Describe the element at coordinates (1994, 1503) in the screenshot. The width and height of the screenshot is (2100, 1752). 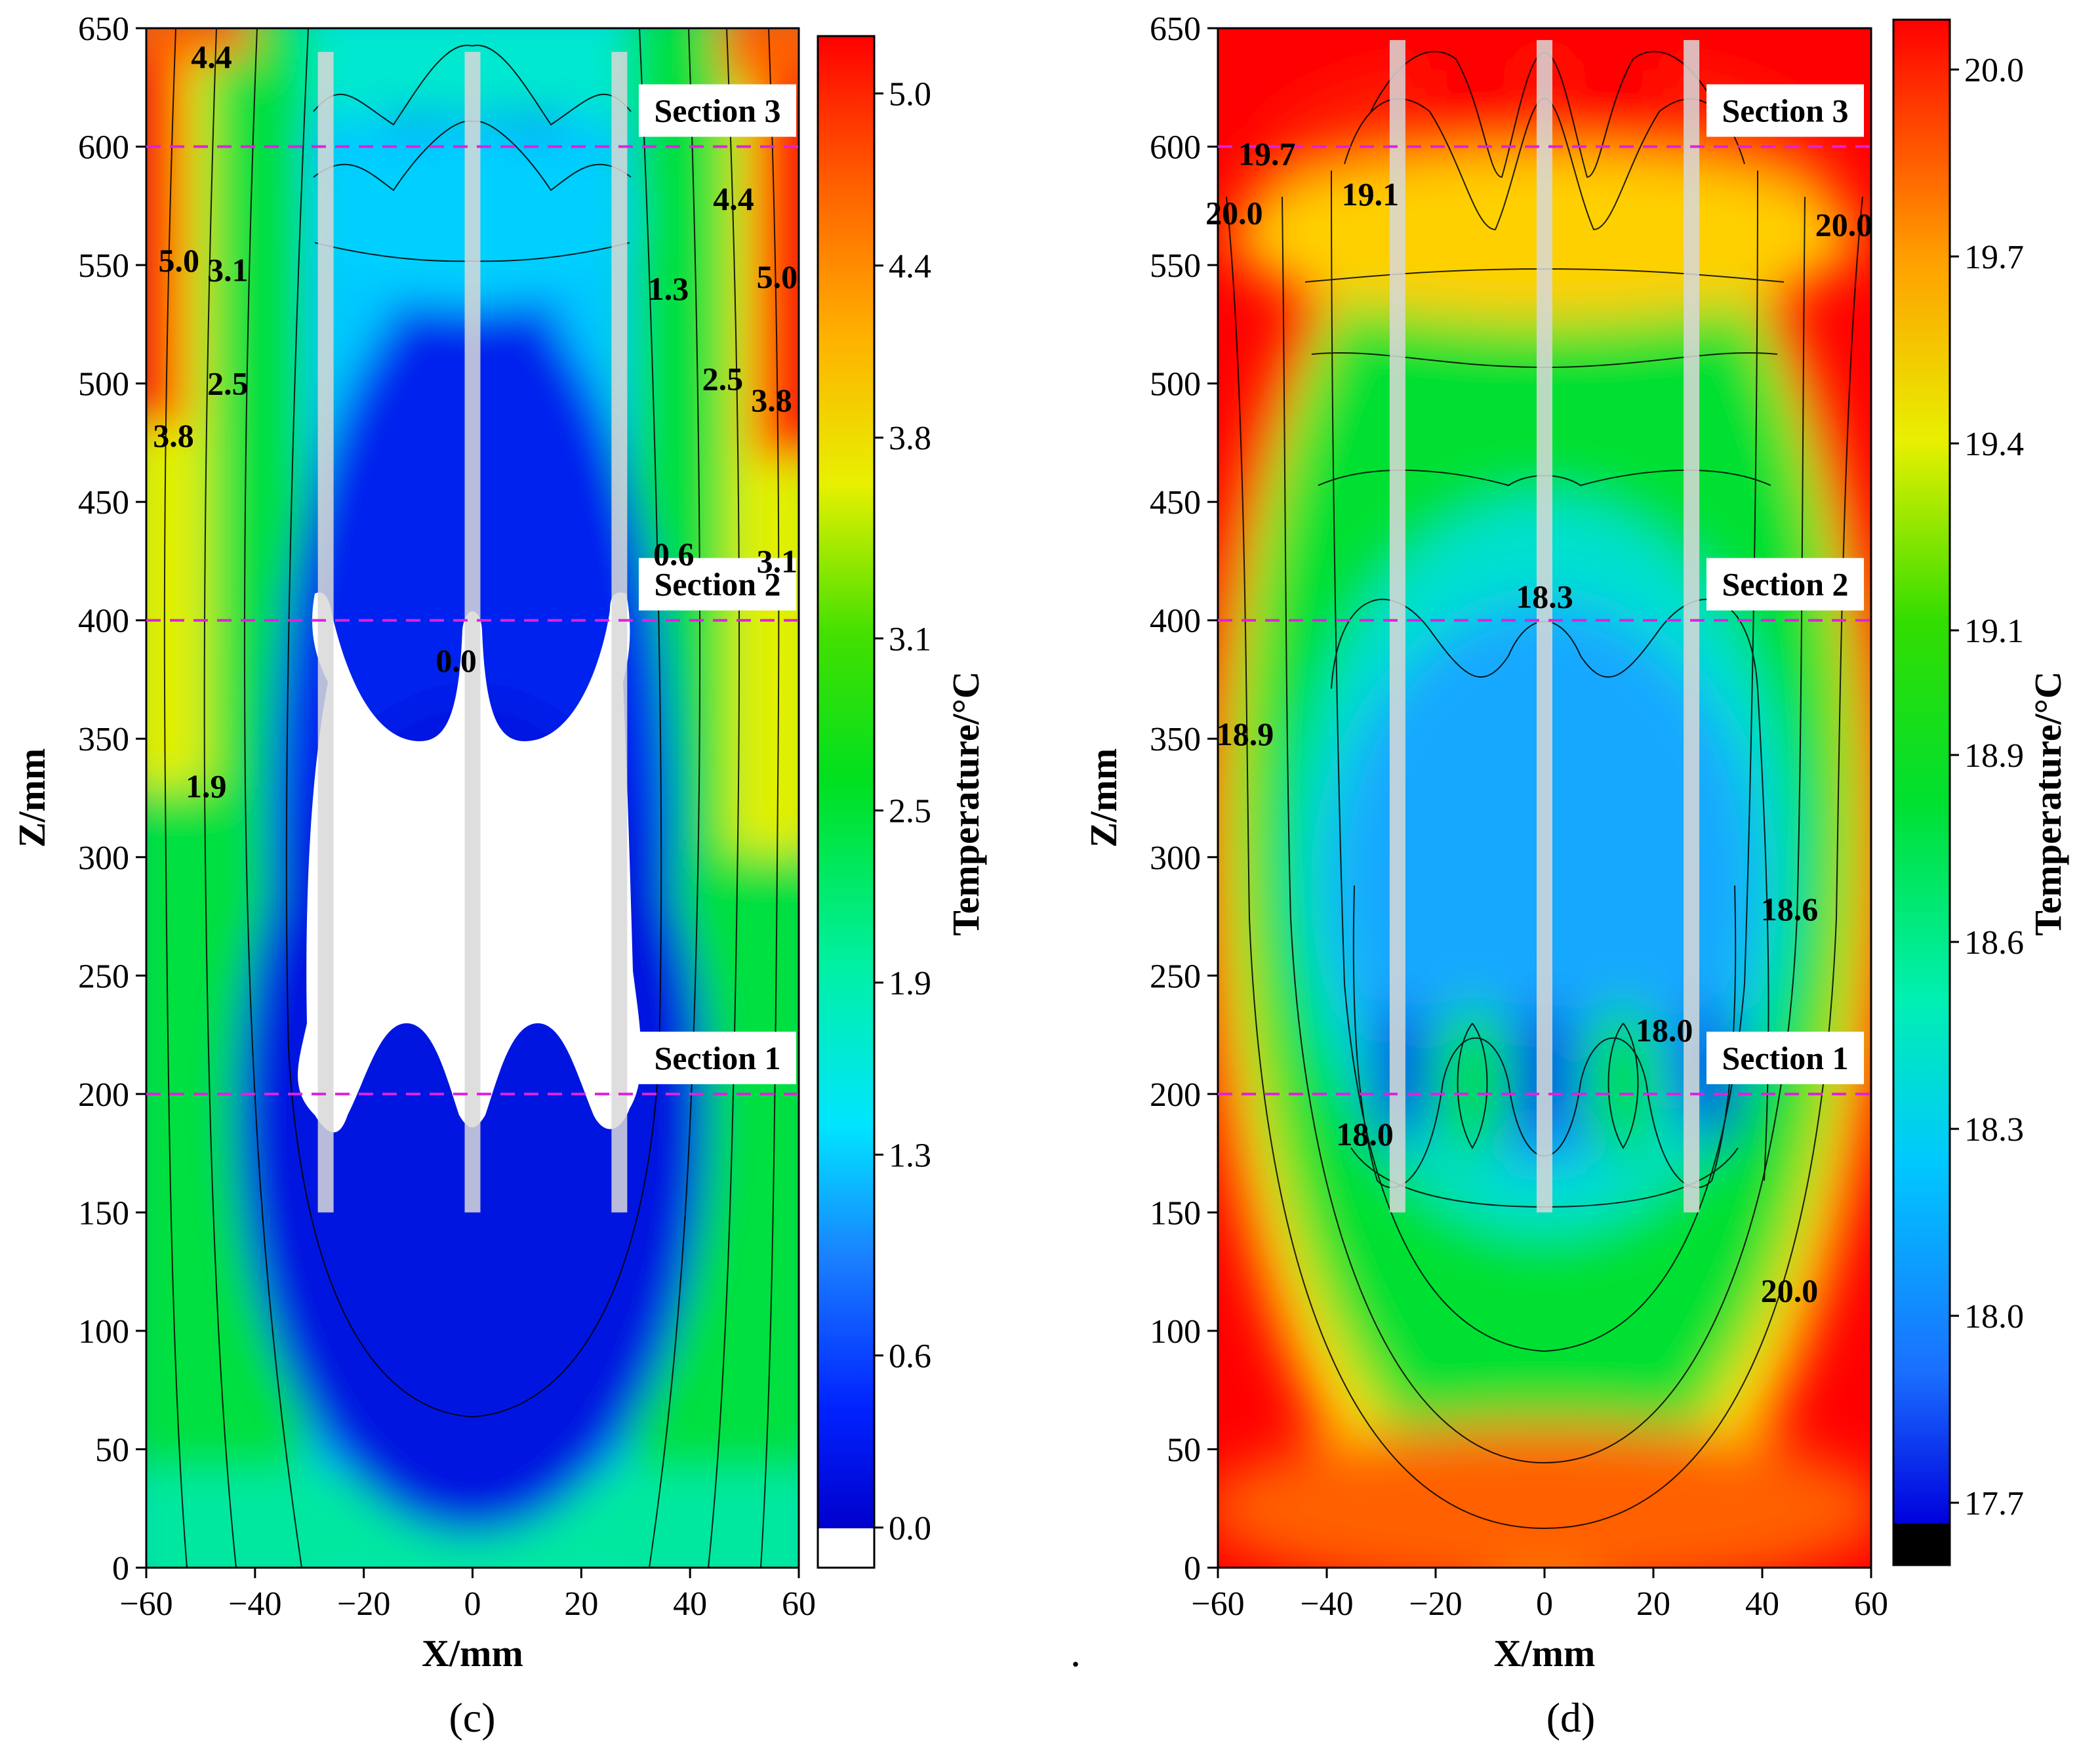
I see `colorbar-tick-label-d-0: 17.7` at that location.